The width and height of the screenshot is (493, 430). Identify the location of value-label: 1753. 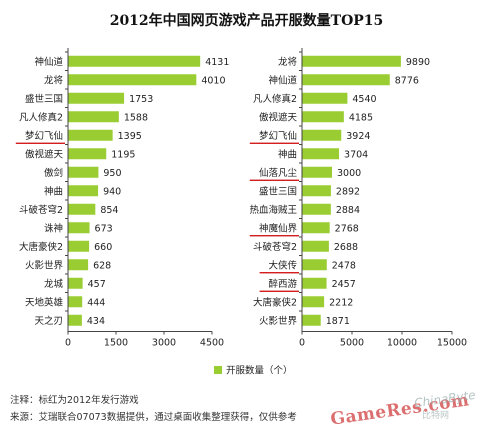
(141, 99).